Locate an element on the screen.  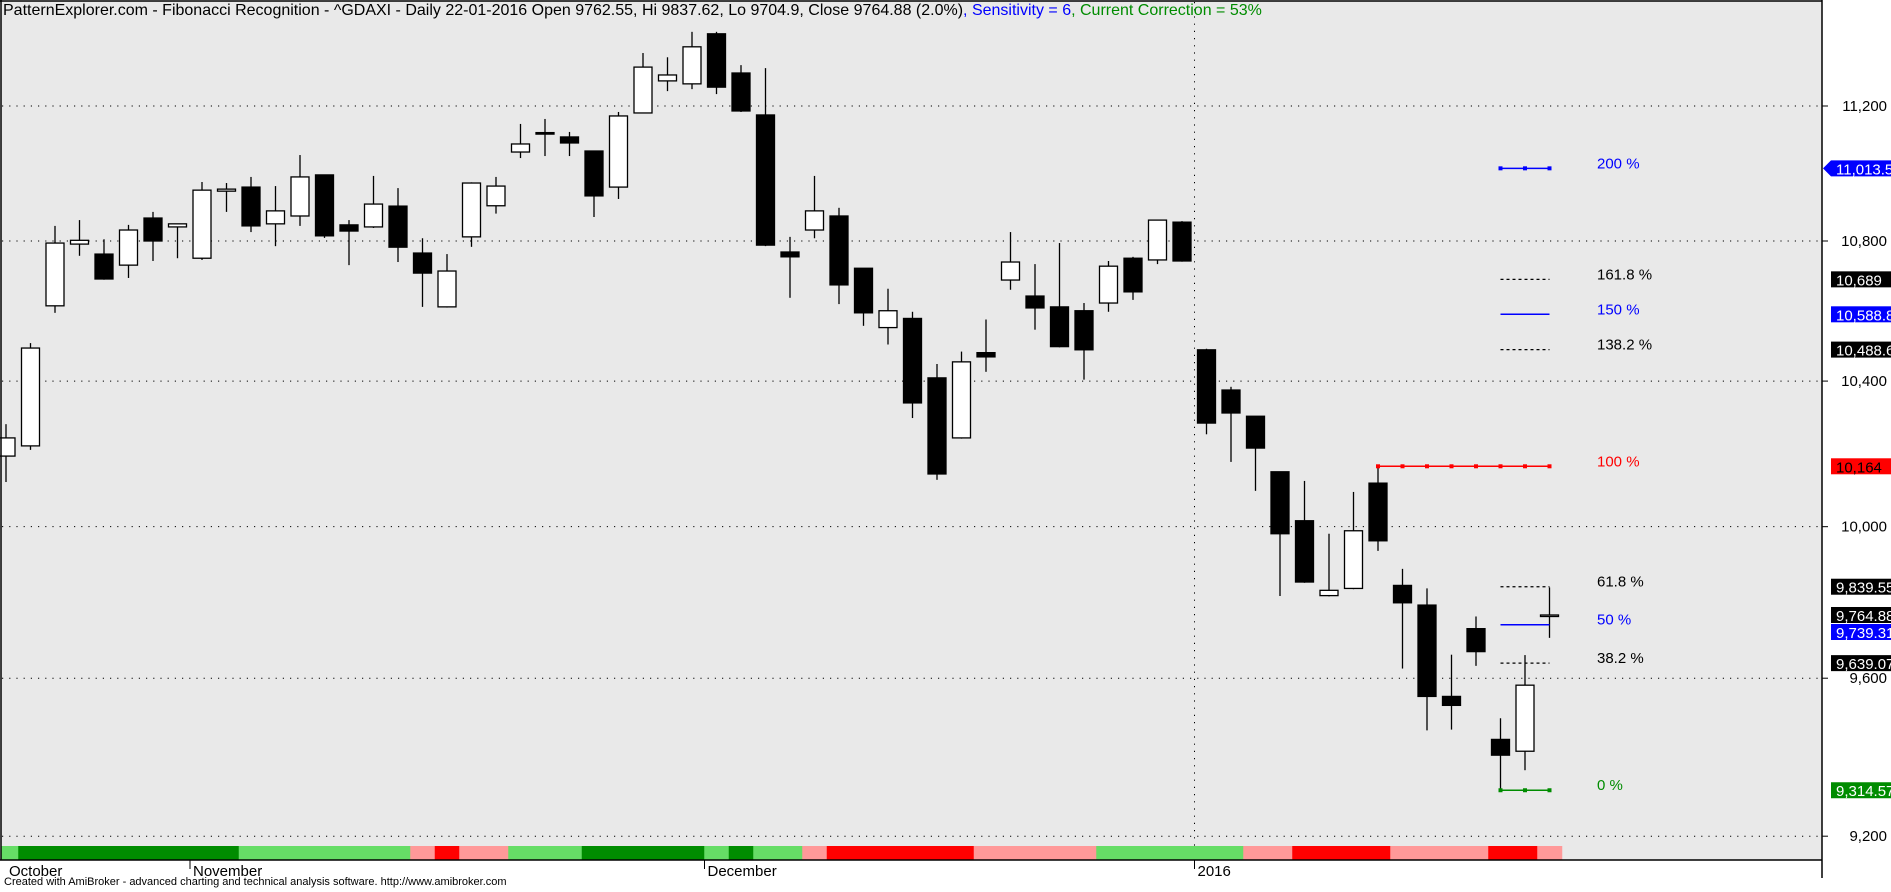
axis-value-box: 9,639.07 is located at coordinates (1861, 664).